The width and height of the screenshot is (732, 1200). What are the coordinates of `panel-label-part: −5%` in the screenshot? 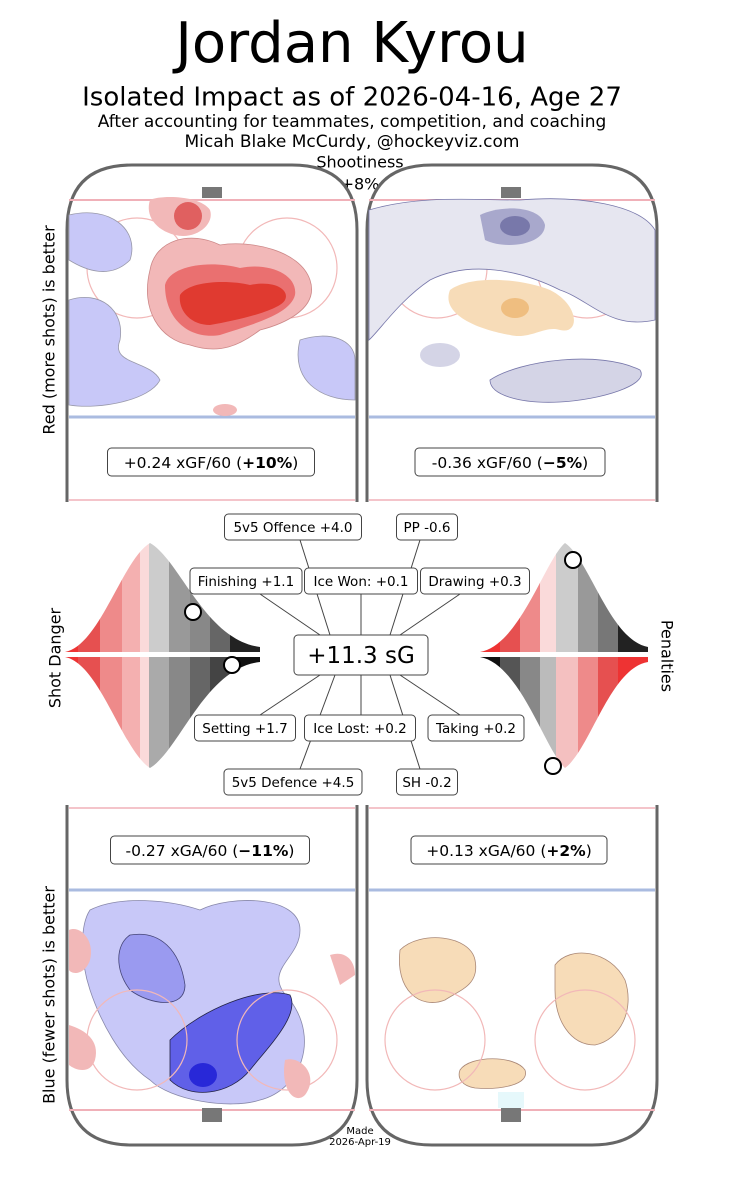 It's located at (563, 463).